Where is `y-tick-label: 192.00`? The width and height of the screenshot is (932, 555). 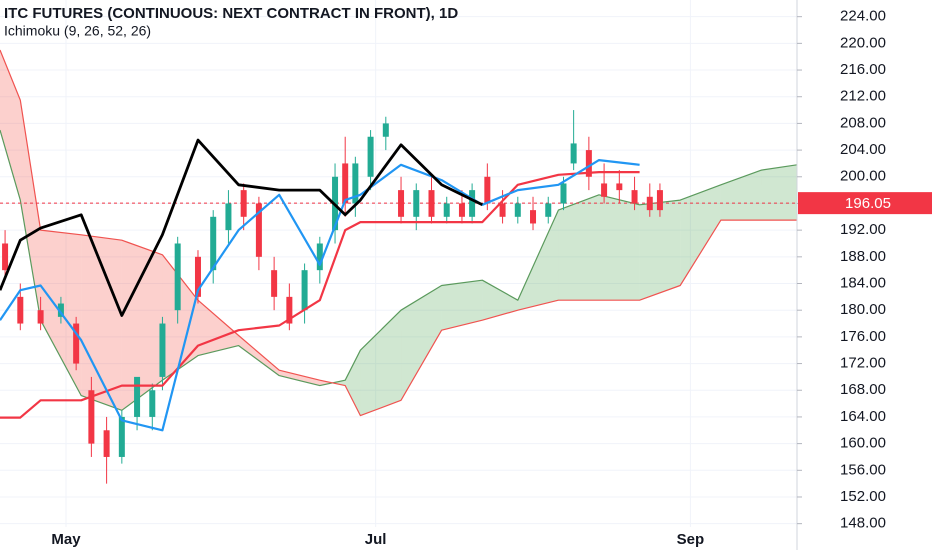
y-tick-label: 192.00 is located at coordinates (863, 229).